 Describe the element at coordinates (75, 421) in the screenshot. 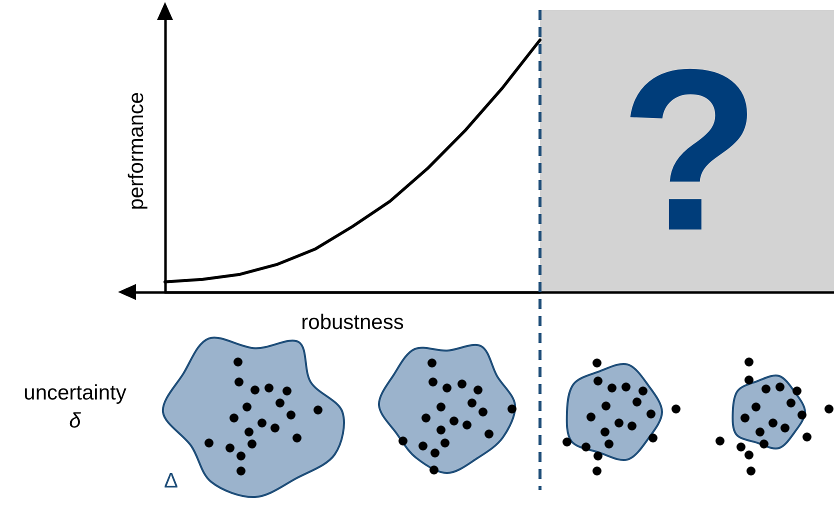

I see `text: δ` at that location.